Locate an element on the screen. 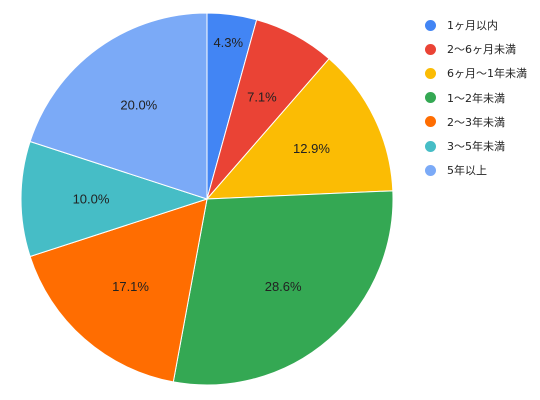 The image size is (540, 400). slice-label-4: 28.6% is located at coordinates (283, 286).